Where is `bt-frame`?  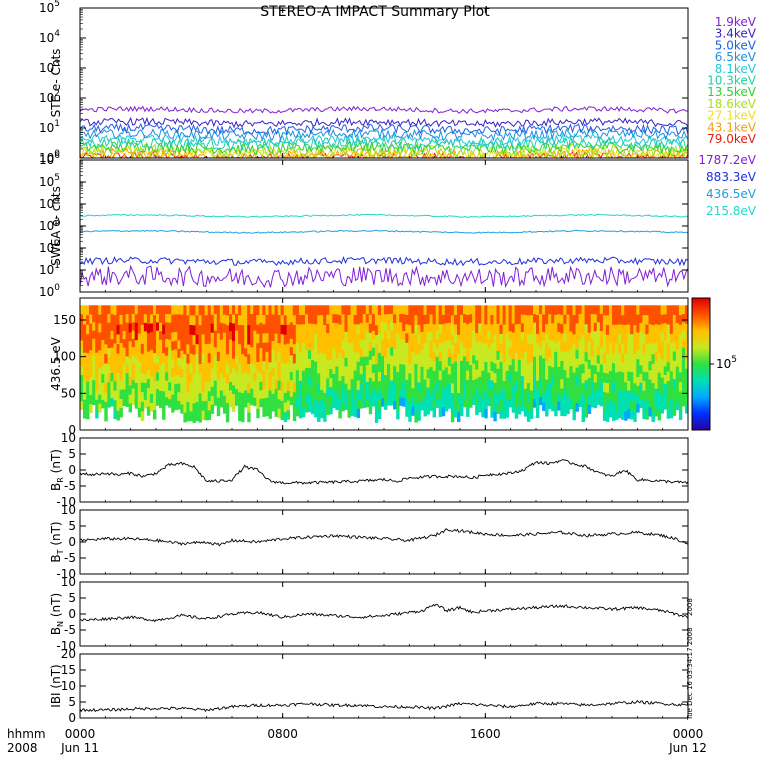 bt-frame is located at coordinates (384, 542).